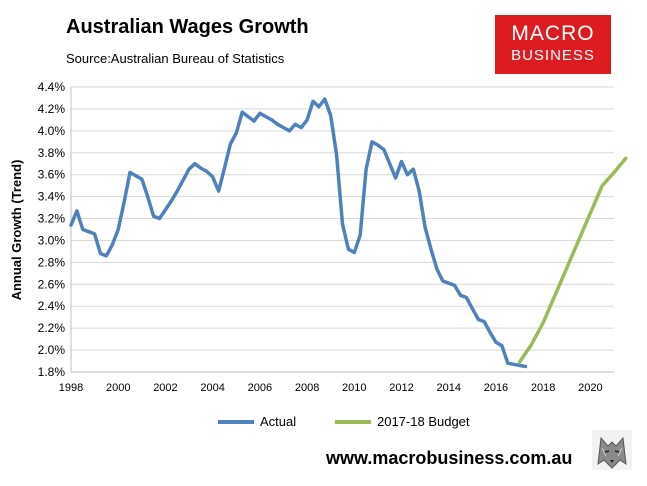 Image resolution: width=647 pixels, height=486 pixels. What do you see at coordinates (236, 421) in the screenshot?
I see `legend-swatch-actual` at bounding box center [236, 421].